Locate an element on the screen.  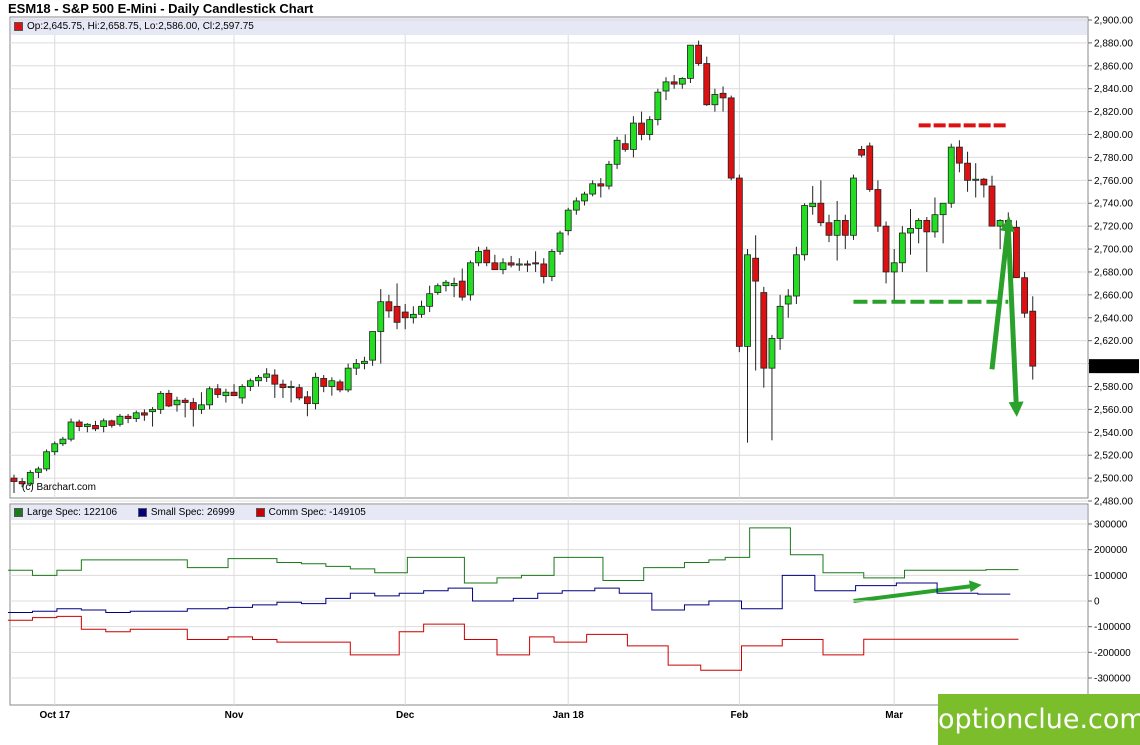
large-spec-line is located at coordinates (513, 555).